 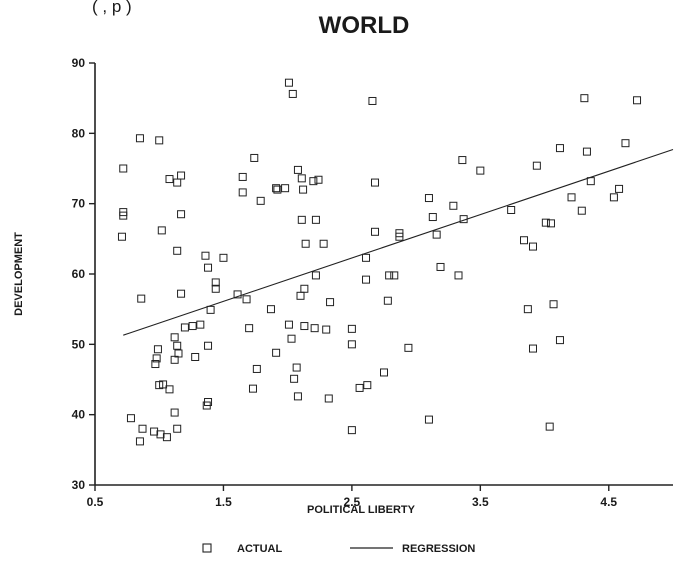 I want to click on y-axis-label: DEVELOPMENT, so click(x=19, y=274).